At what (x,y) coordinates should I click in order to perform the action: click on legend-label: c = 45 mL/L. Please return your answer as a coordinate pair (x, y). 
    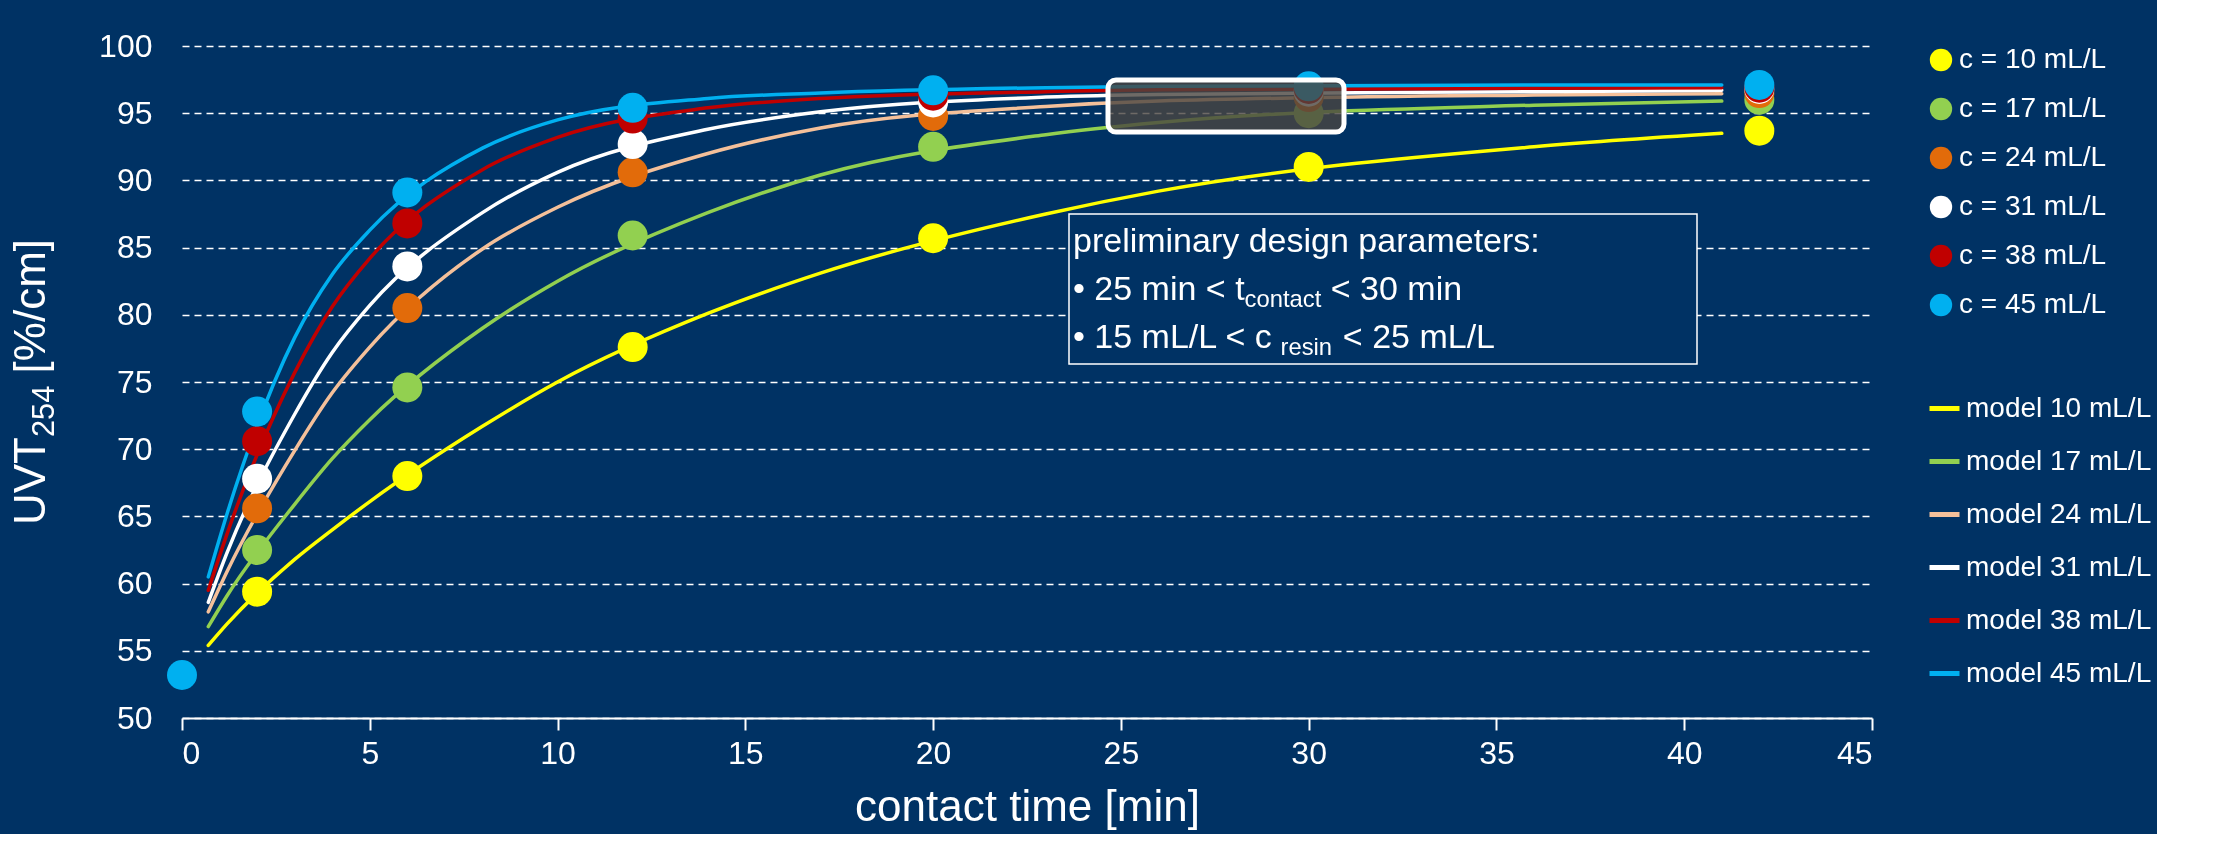
    Looking at the image, I should click on (2033, 303).